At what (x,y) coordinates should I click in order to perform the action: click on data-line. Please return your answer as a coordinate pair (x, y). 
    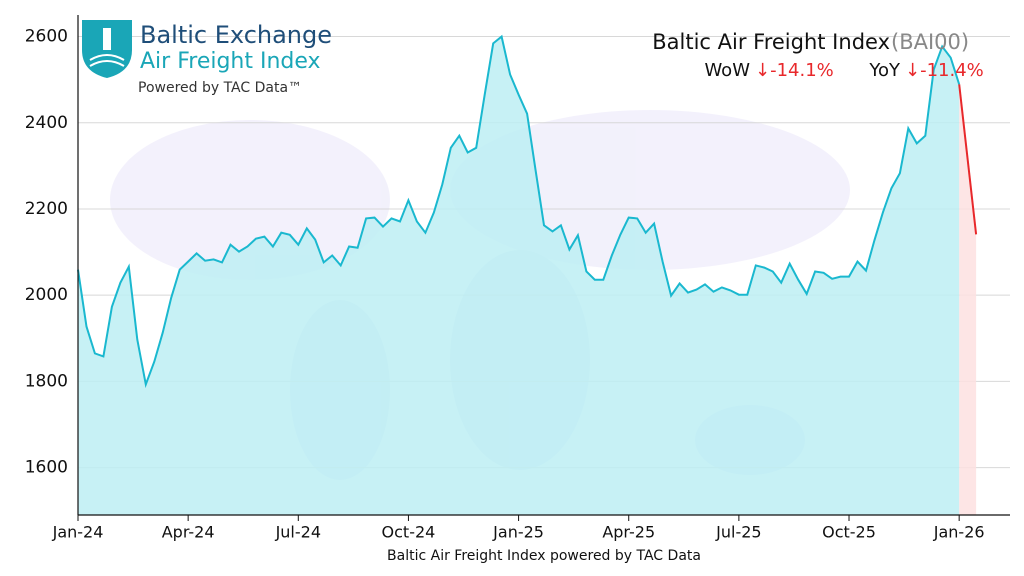
    Looking at the image, I should click on (968, 159).